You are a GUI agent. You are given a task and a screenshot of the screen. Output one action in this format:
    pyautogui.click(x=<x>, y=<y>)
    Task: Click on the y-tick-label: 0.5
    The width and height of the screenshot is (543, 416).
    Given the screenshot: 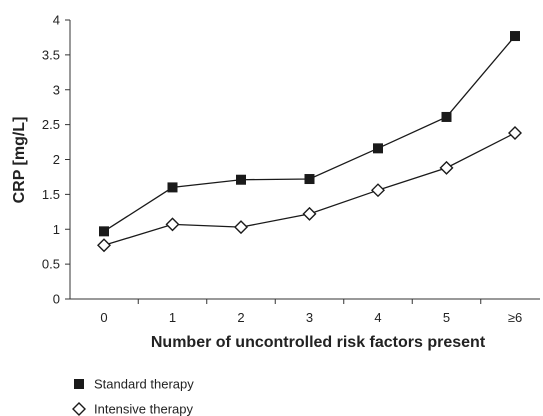 What is the action you would take?
    pyautogui.click(x=51, y=264)
    